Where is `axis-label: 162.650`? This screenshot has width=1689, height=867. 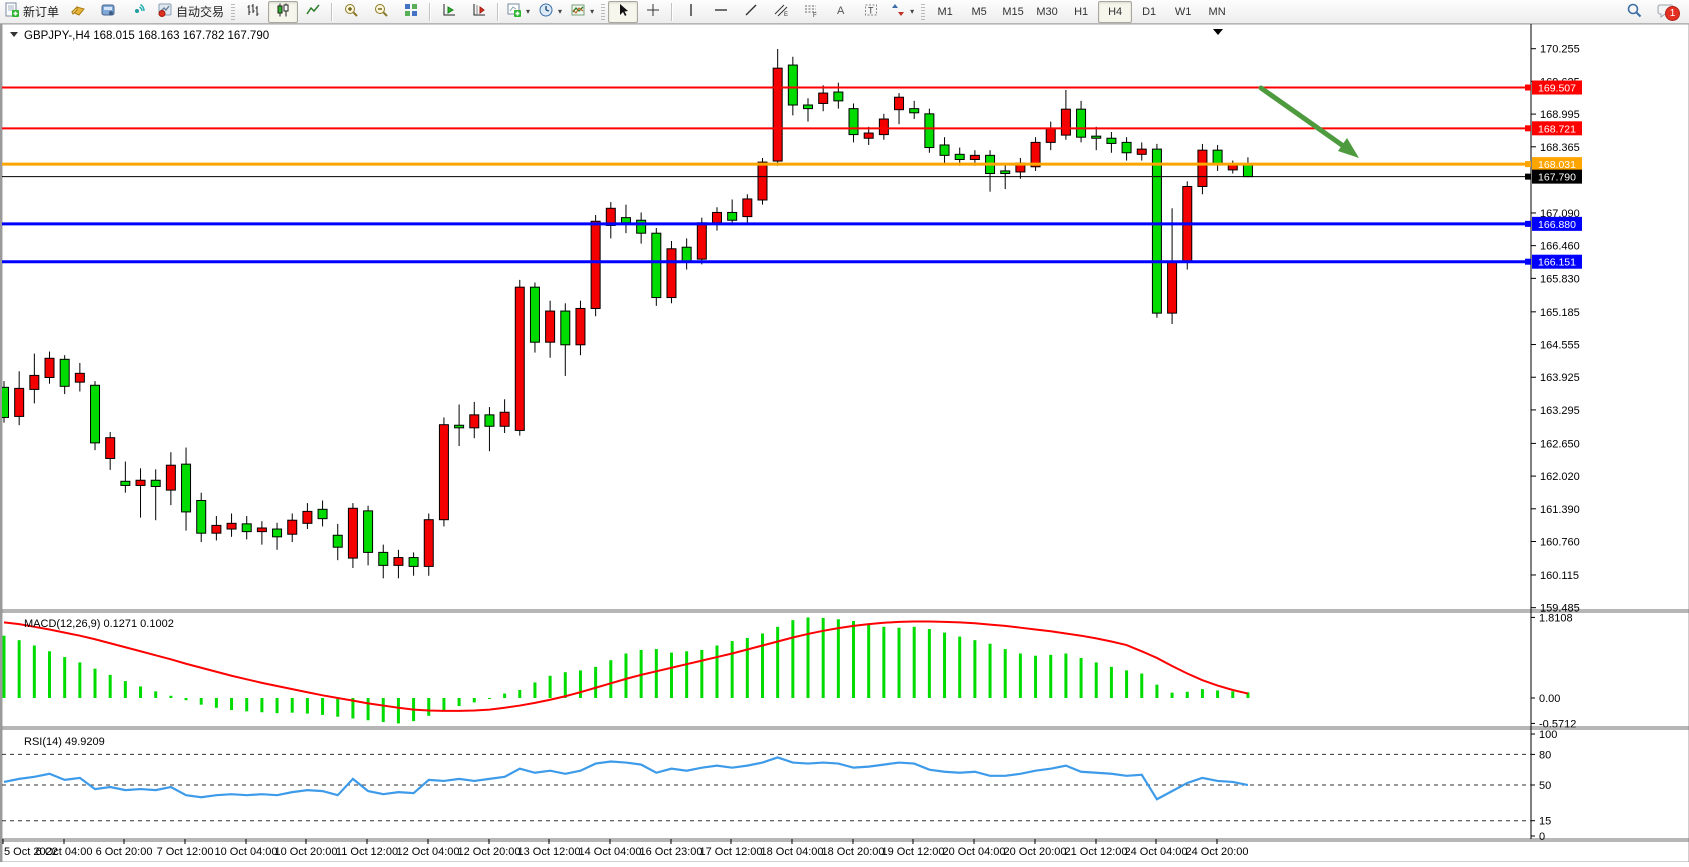 axis-label: 162.650 is located at coordinates (1560, 444).